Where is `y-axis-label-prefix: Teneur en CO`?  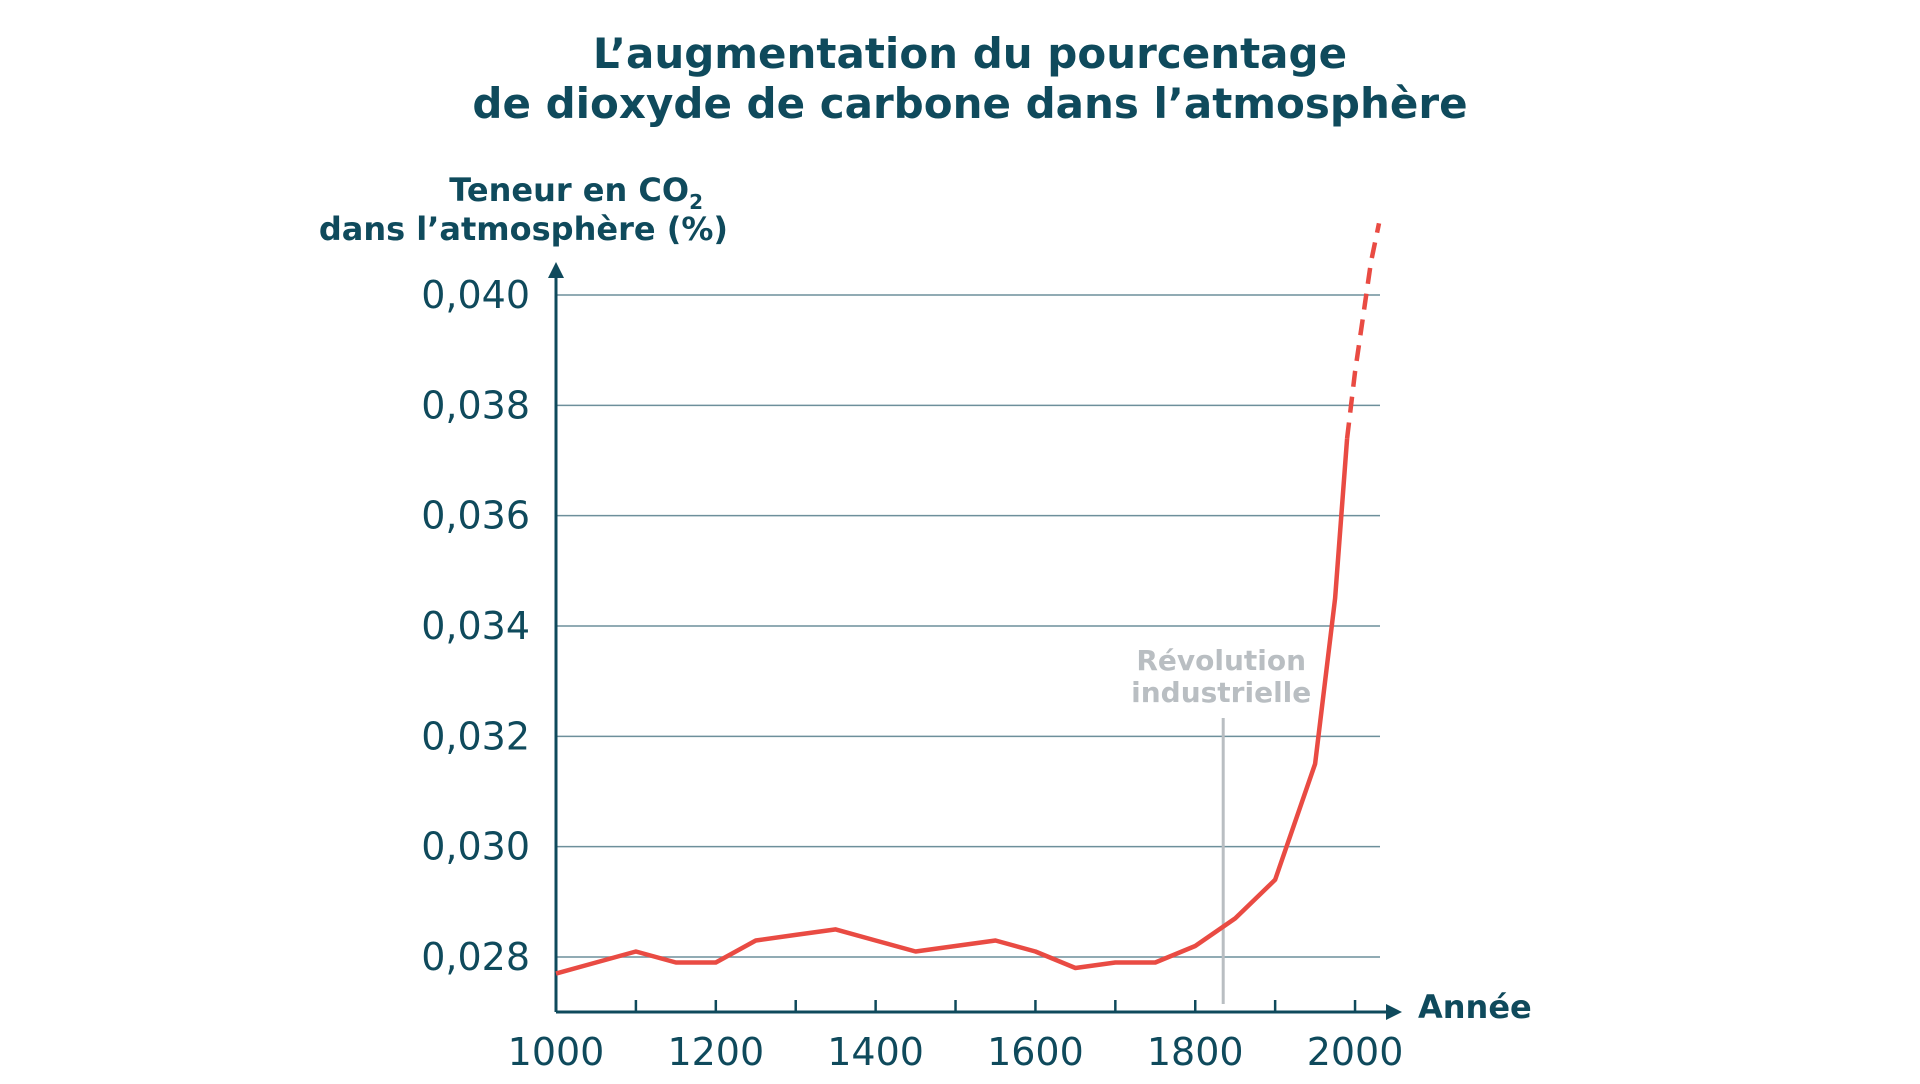
y-axis-label-prefix: Teneur en CO is located at coordinates (569, 190).